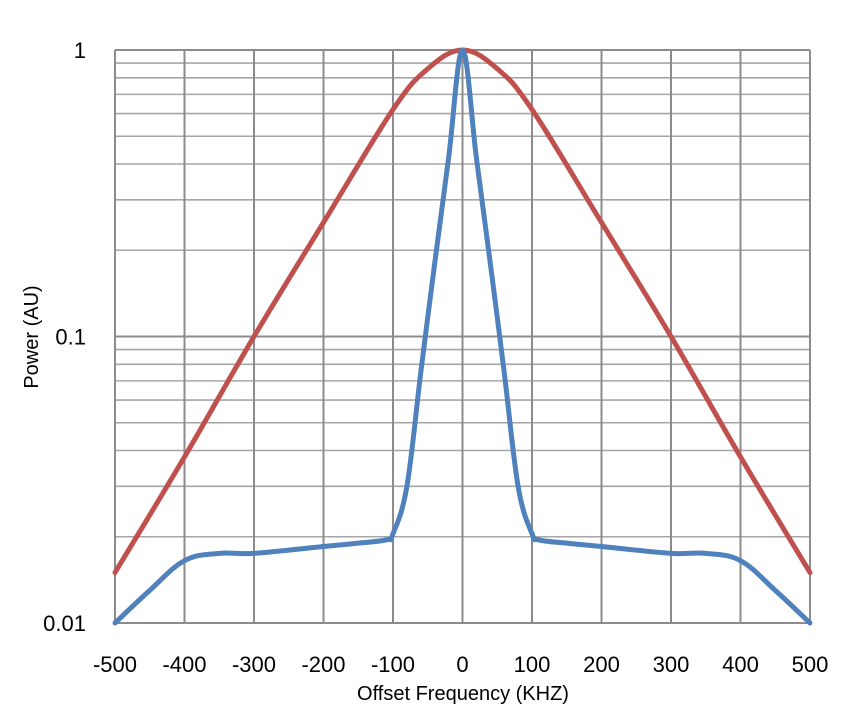 This screenshot has height=723, width=857. I want to click on x-axis-ticks: -500 -400 -300 -200 -100 0 100 200 300 400 500, so click(460, 664).